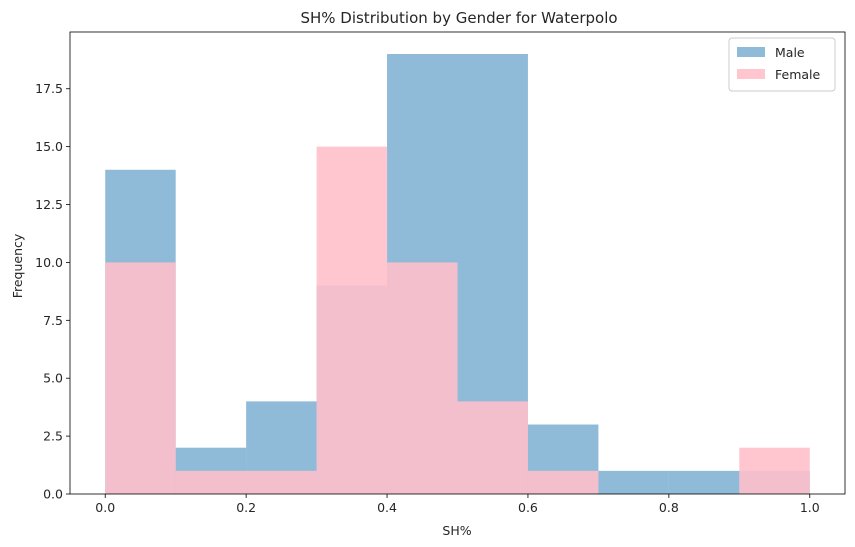 This screenshot has width=855, height=547. Describe the element at coordinates (669, 507) in the screenshot. I see `x-tick-label: 0.8` at that location.